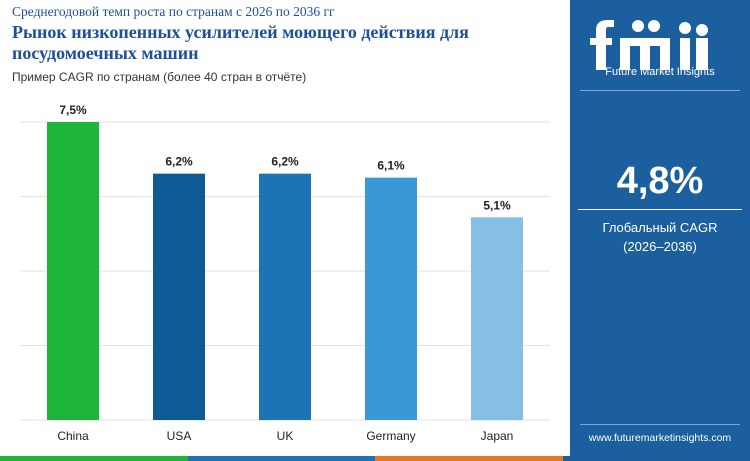  I want to click on global-cagr-label-line2: (2026–2036), so click(660, 246).